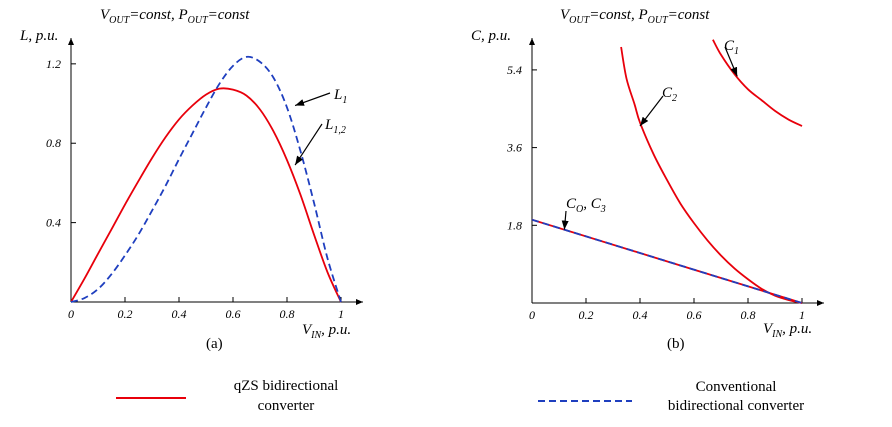  I want to click on legend-label: bidirectional converter, so click(736, 406).